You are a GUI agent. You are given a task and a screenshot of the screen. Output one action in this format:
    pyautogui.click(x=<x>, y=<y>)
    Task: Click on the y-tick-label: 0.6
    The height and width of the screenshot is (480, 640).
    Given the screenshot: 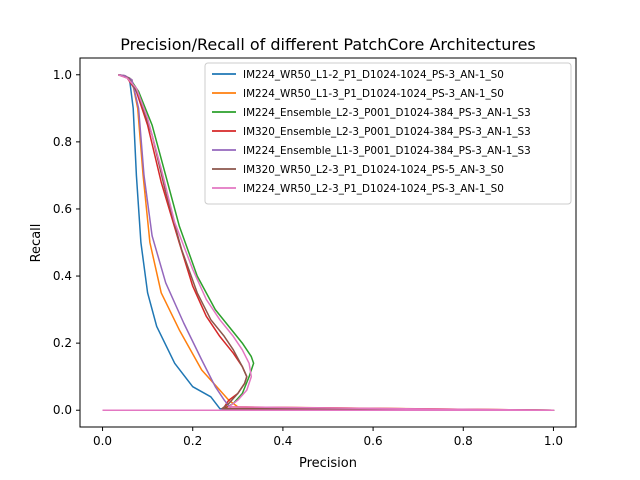 What is the action you would take?
    pyautogui.click(x=62, y=209)
    